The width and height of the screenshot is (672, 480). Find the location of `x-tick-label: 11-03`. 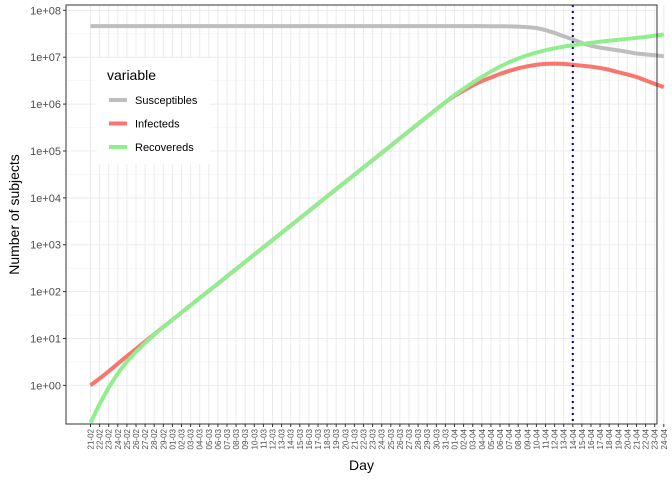

x-tick-label: 11-03 is located at coordinates (263, 438).